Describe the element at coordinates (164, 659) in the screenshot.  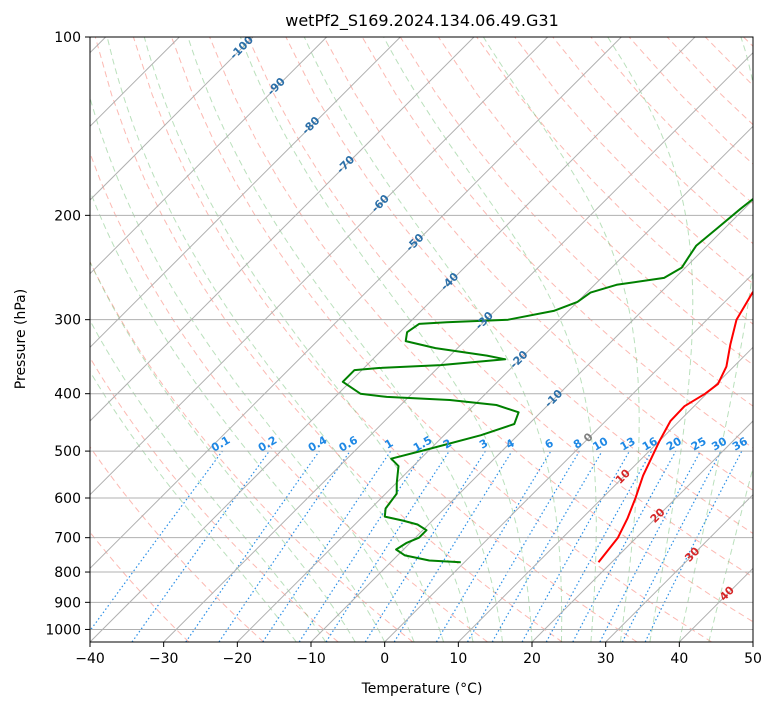
I see `x-tick-label: −30` at that location.